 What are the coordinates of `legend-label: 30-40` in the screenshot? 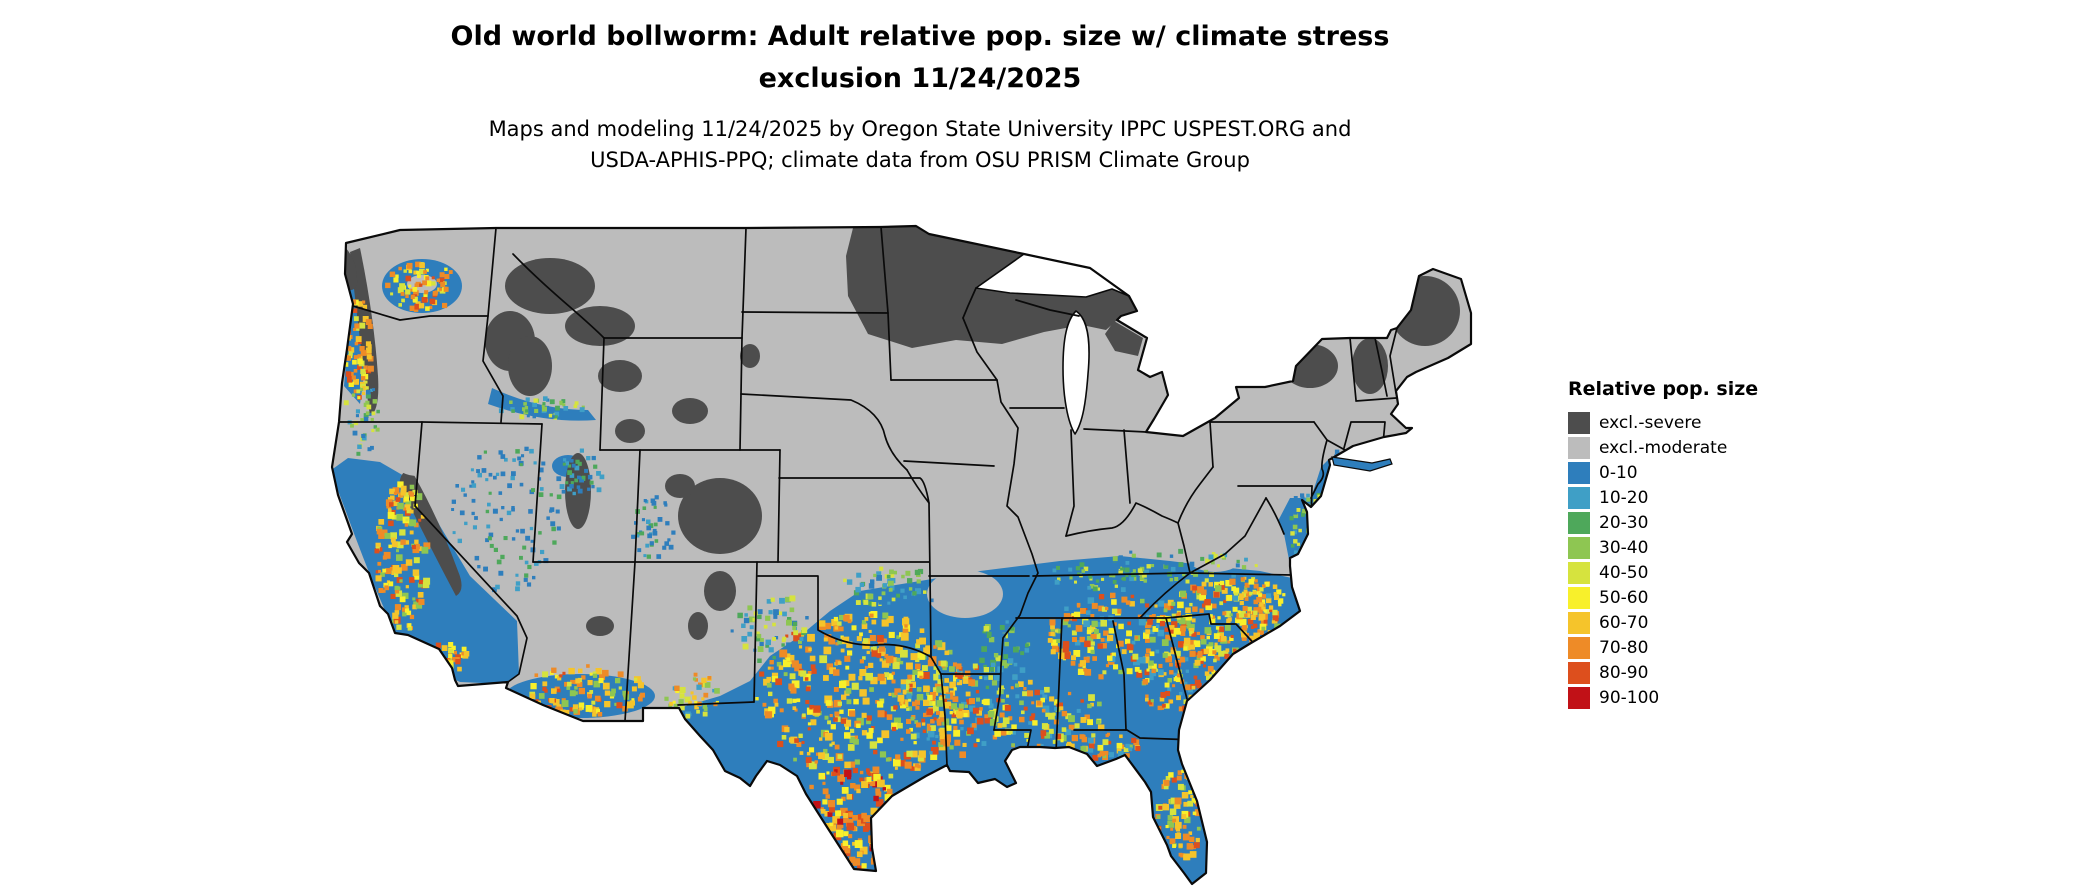 It's located at (1624, 547).